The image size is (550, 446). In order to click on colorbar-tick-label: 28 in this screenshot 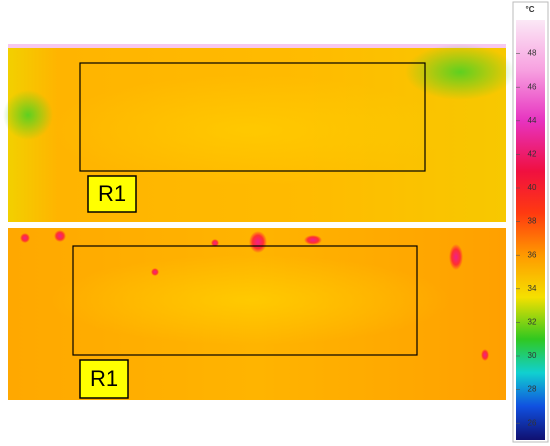, I will do `click(532, 389)`.